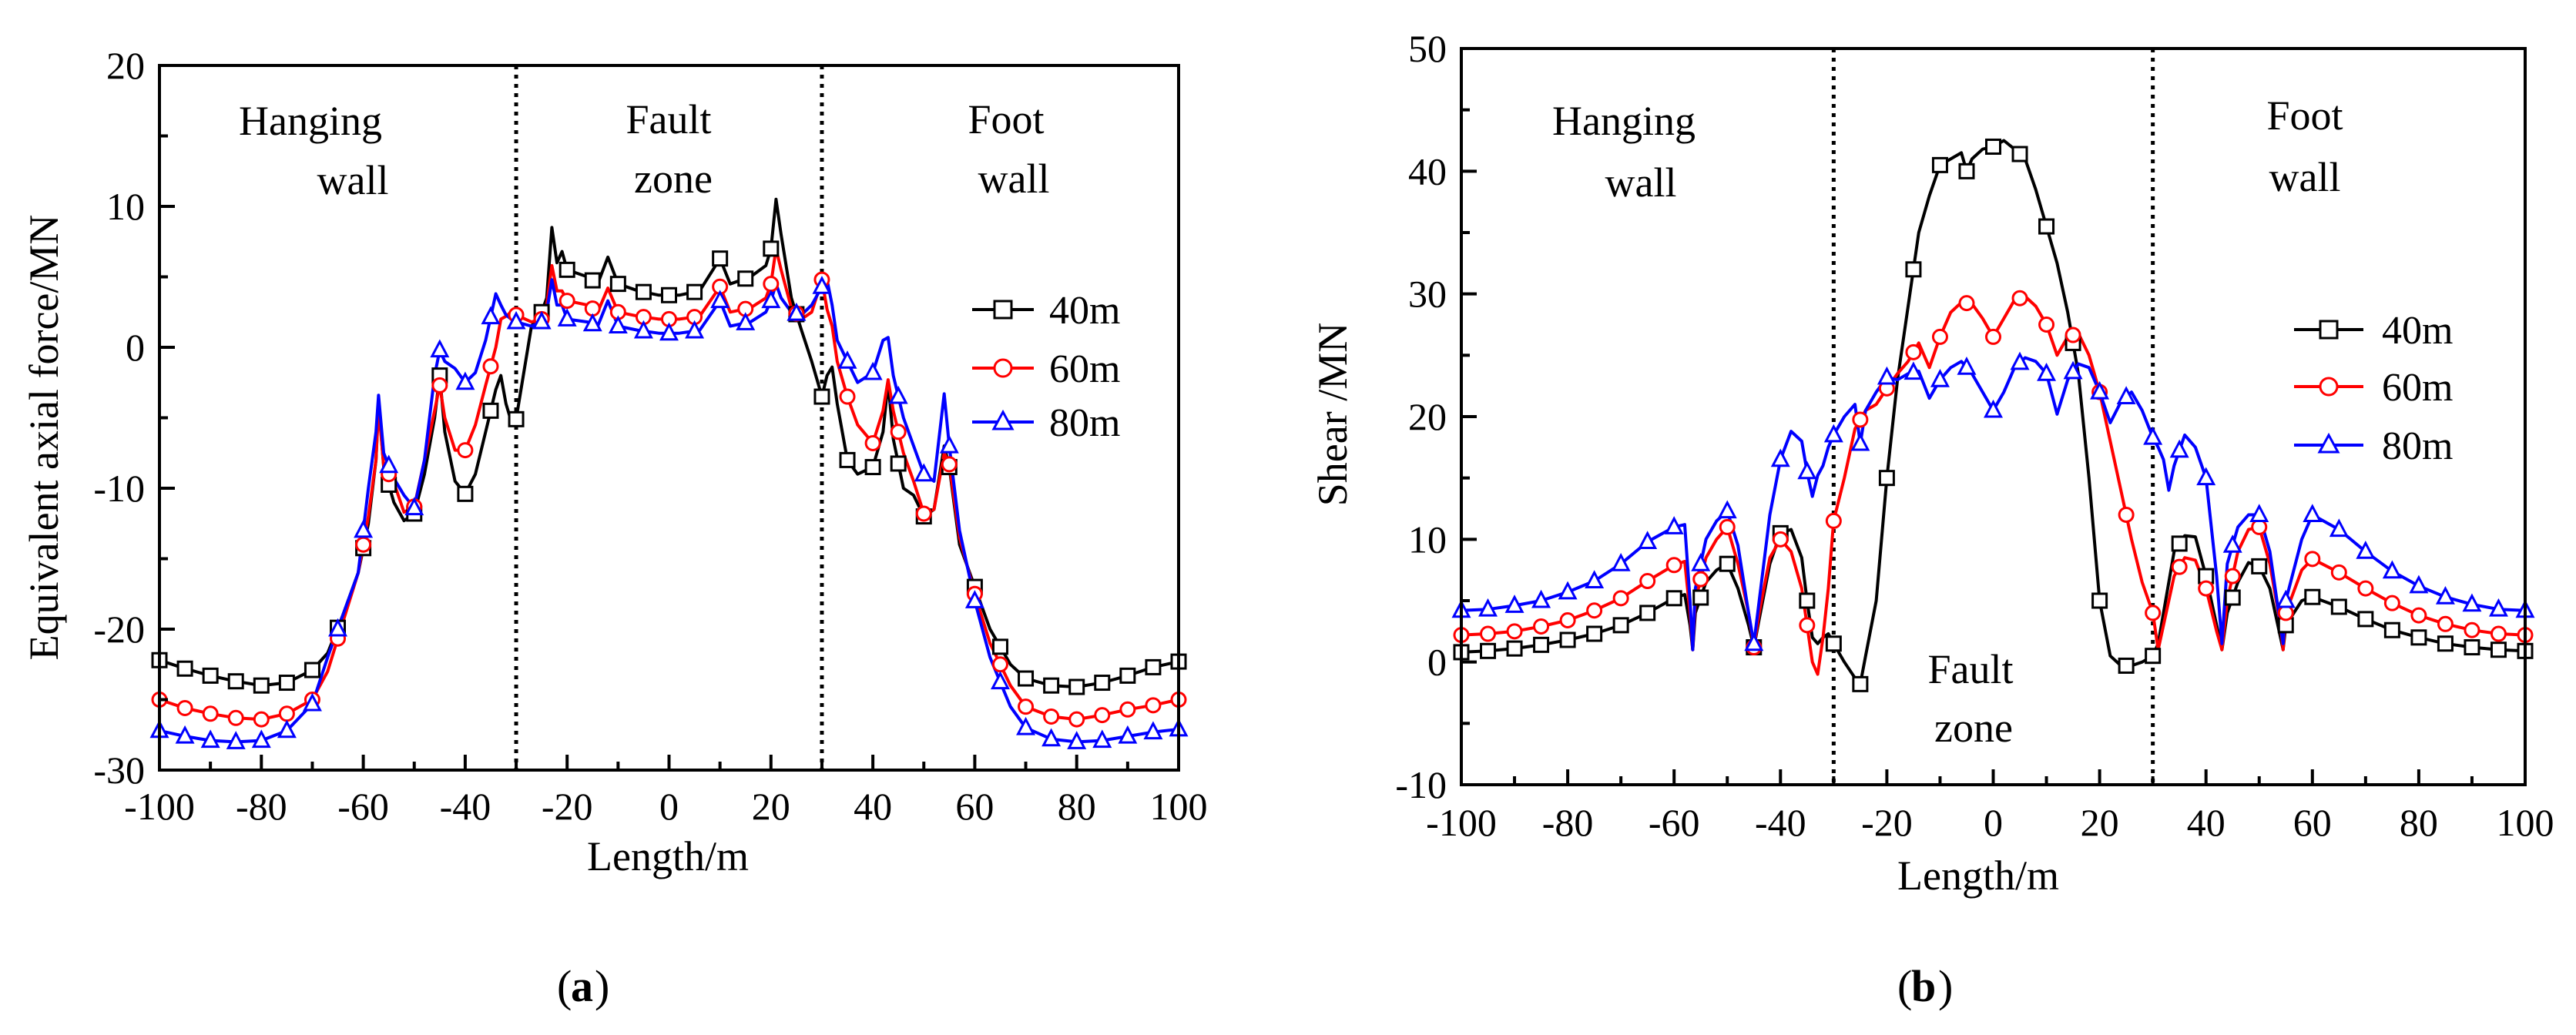 This screenshot has width=2576, height=1035. Describe the element at coordinates (44, 438) in the screenshot. I see `panel-a-y-axis-title: Equivalent axial force/MN` at that location.